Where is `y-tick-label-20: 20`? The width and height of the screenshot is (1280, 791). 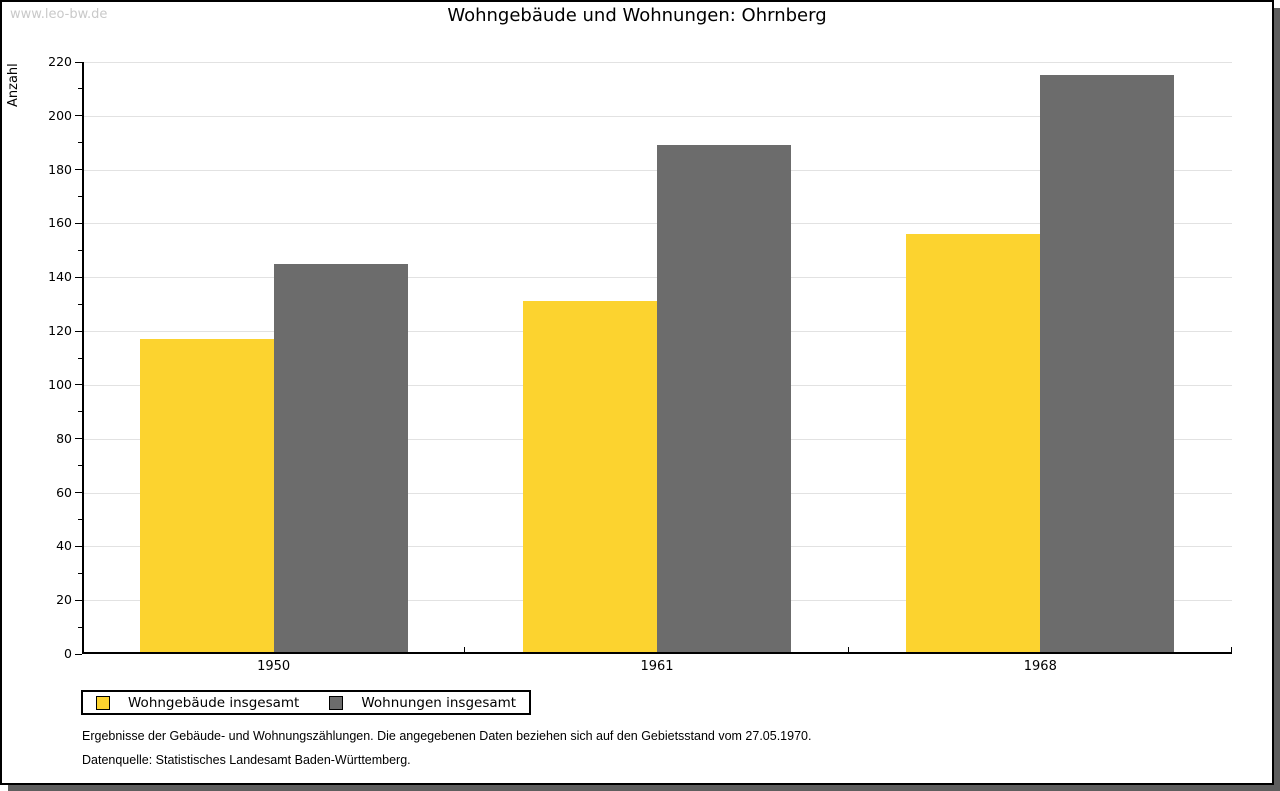
y-tick-label-20: 20 is located at coordinates (64, 600).